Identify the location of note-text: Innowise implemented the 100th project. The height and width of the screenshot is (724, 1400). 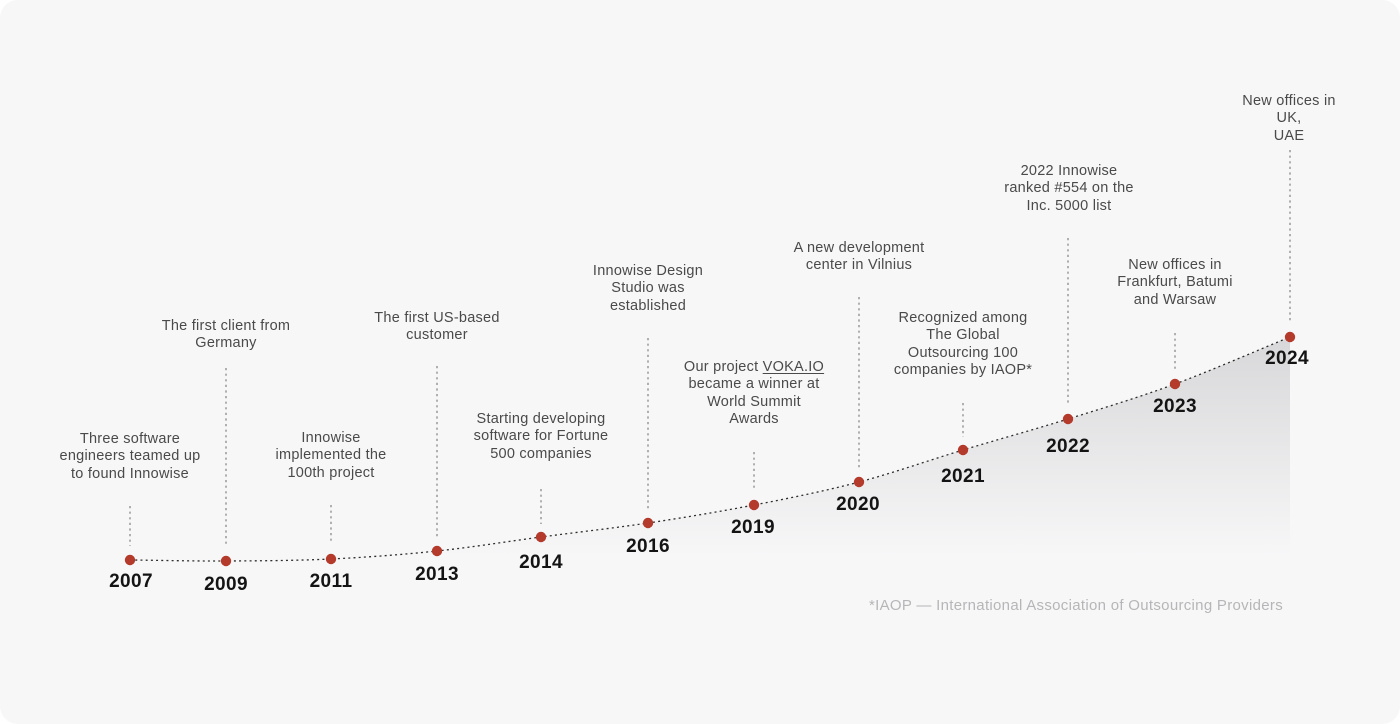
(331, 455).